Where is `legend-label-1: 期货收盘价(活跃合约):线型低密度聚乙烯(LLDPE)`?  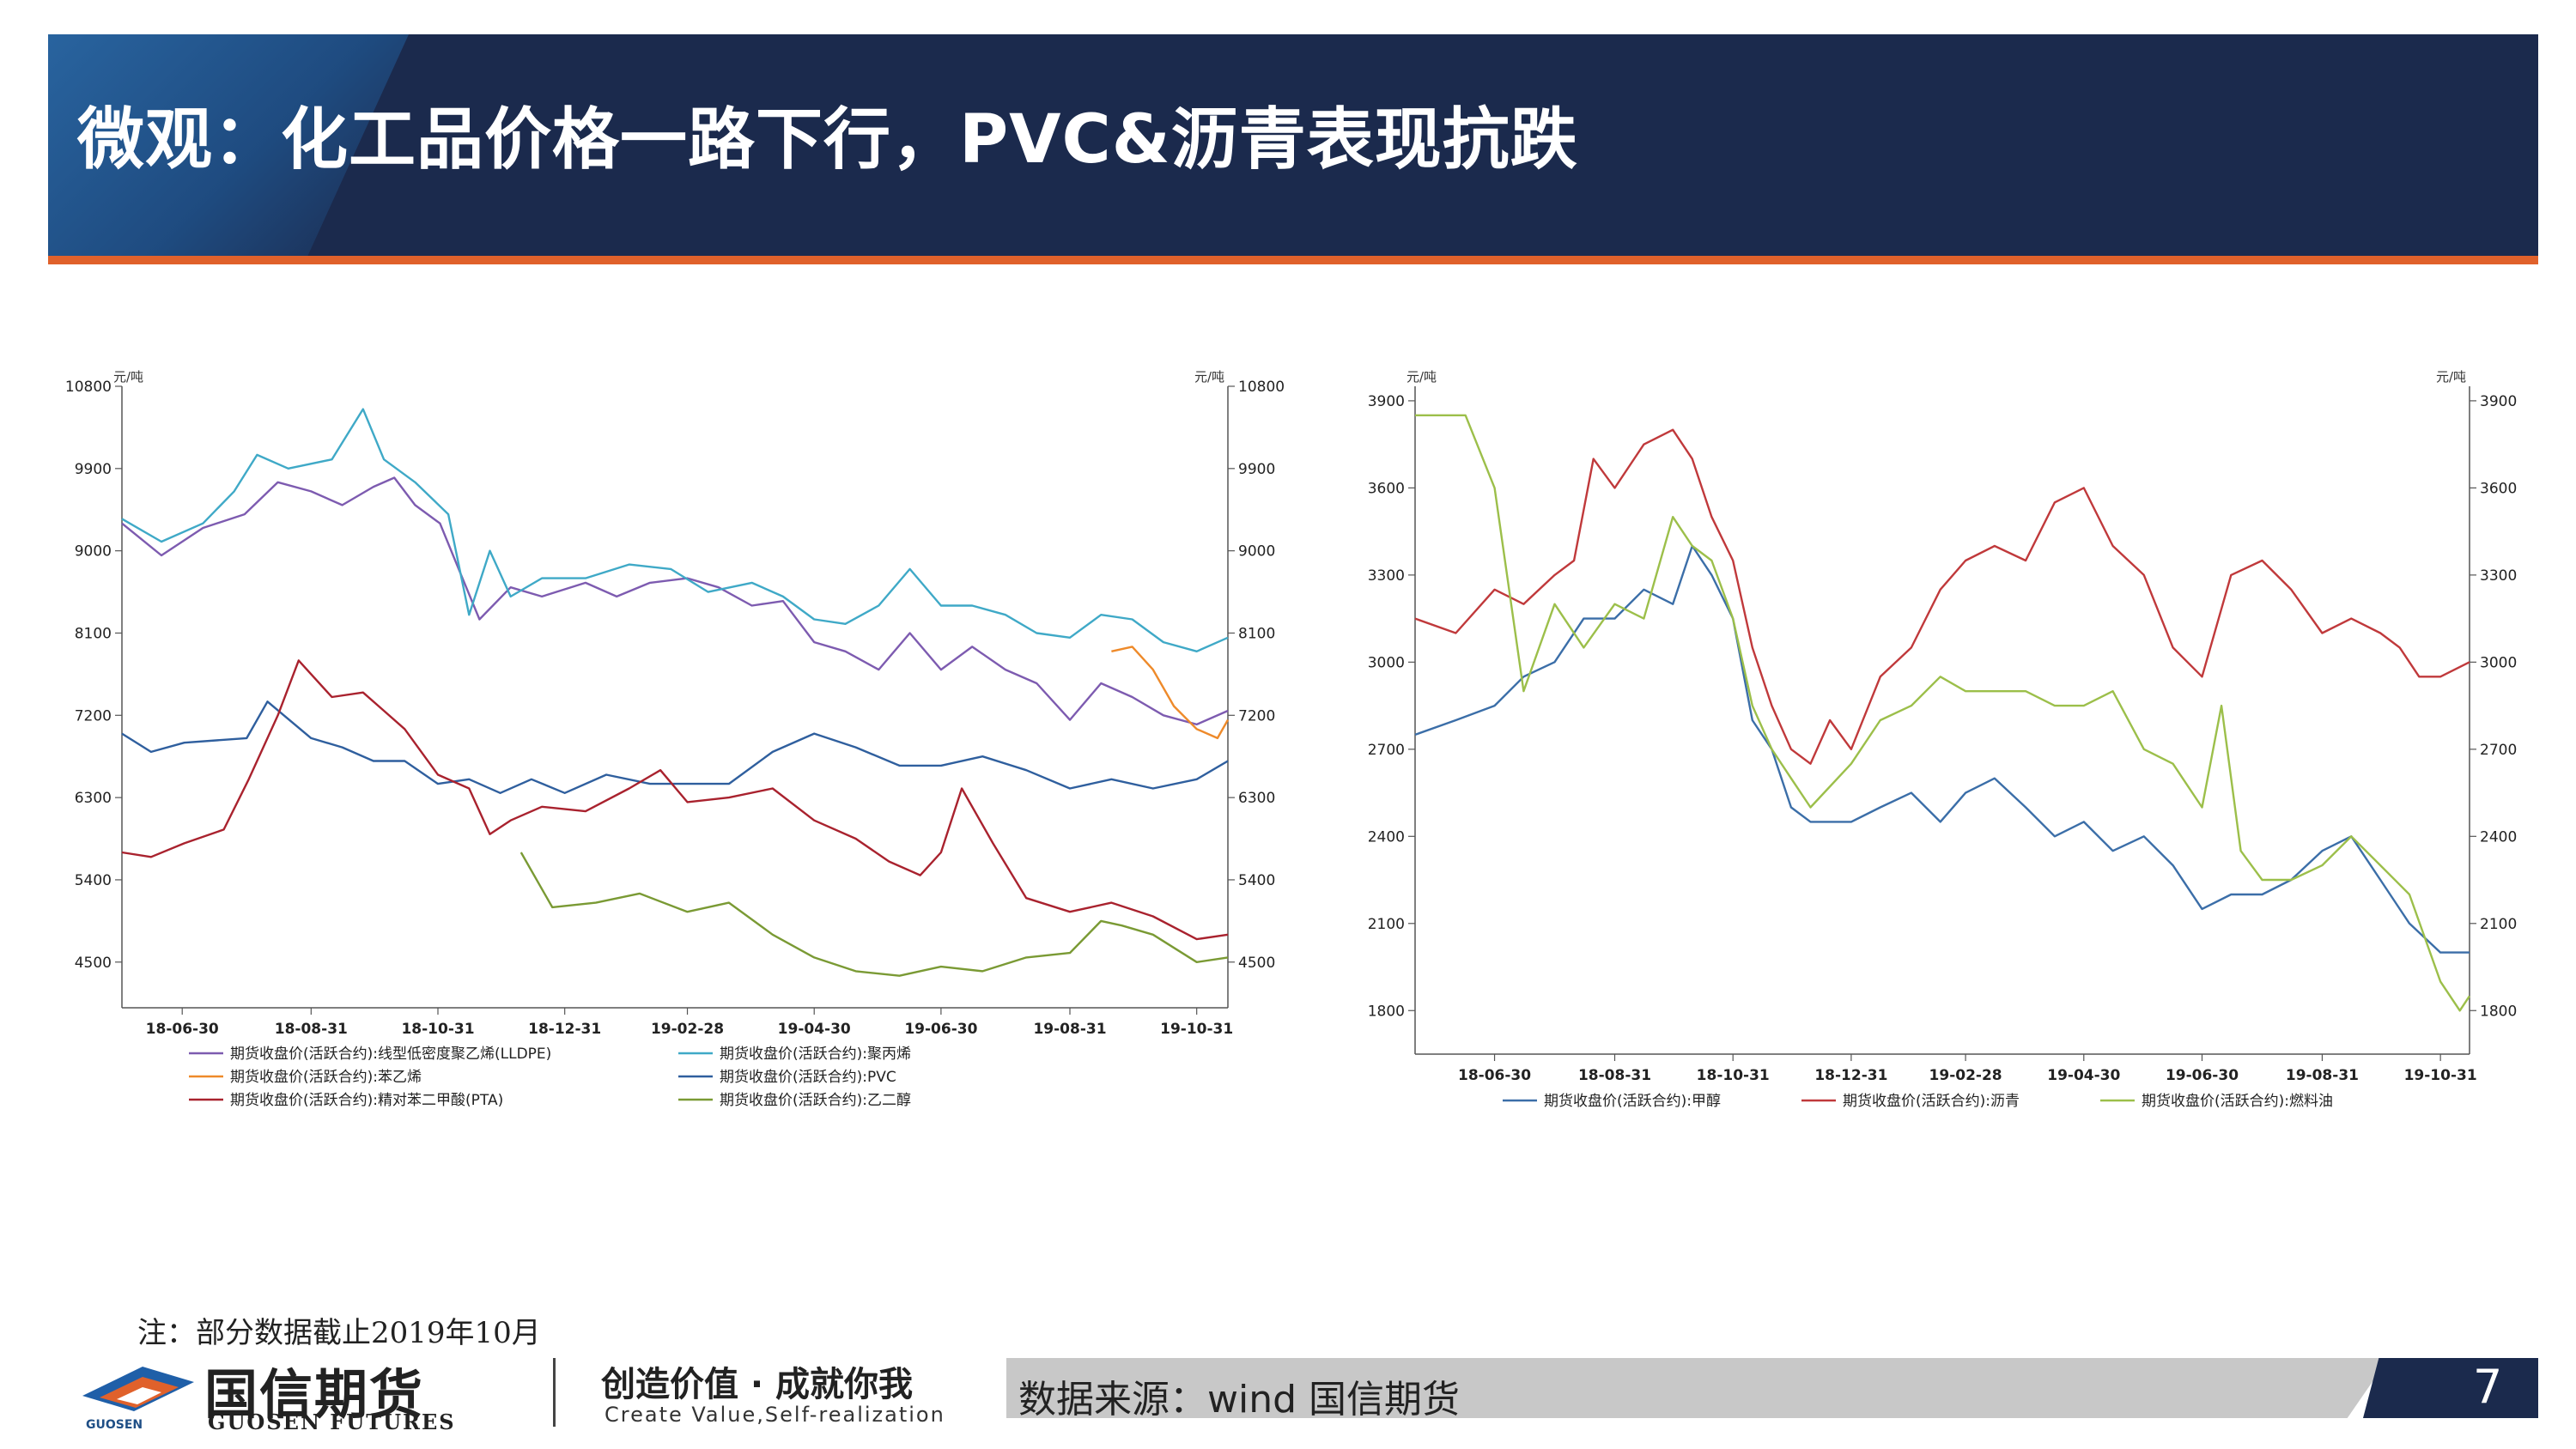 legend-label-1: 期货收盘价(活跃合约):线型低密度聚乙烯(LLDPE) is located at coordinates (390, 1054).